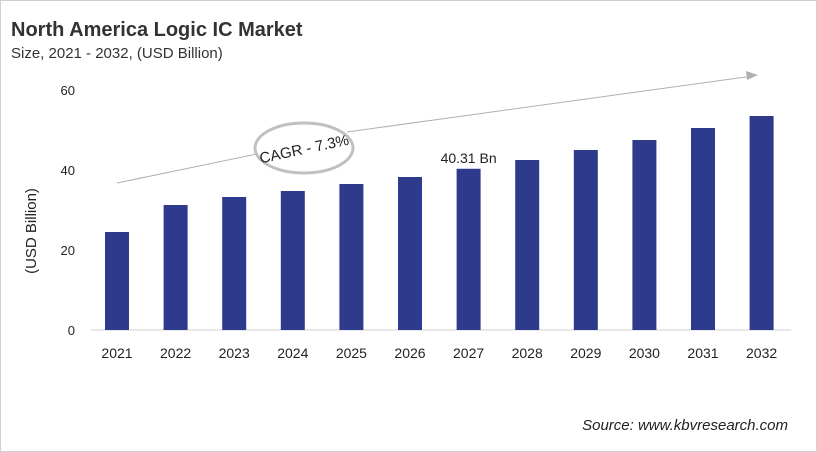 The image size is (817, 452). Describe the element at coordinates (31, 231) in the screenshot. I see `y-axis-label: (USD Billion)` at that location.